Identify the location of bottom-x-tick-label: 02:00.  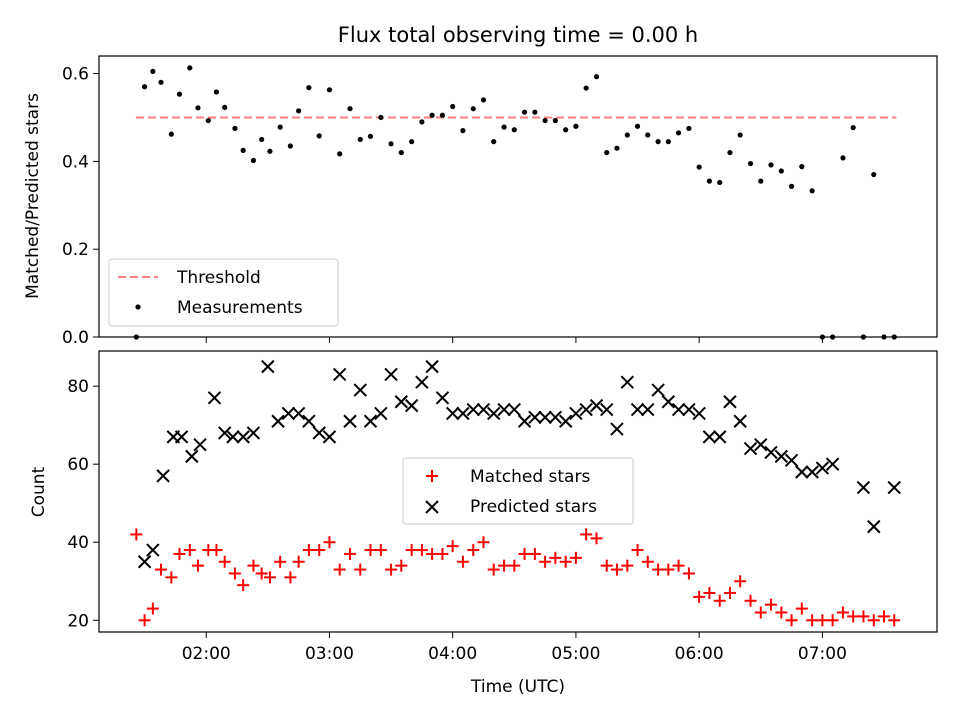
(206, 654).